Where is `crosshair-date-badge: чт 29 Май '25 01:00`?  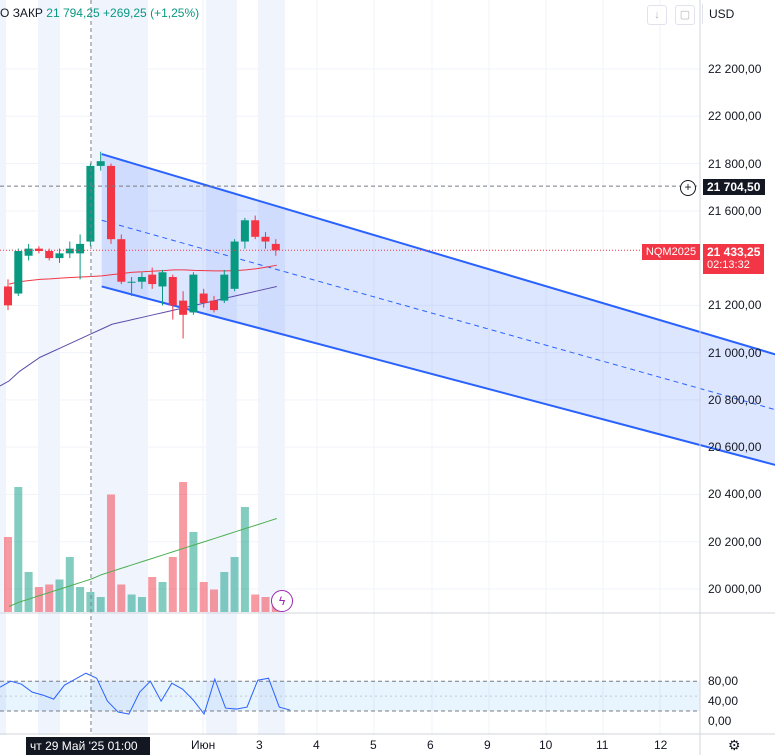
crosshair-date-badge: чт 29 Май '25 01:00 is located at coordinates (88, 746).